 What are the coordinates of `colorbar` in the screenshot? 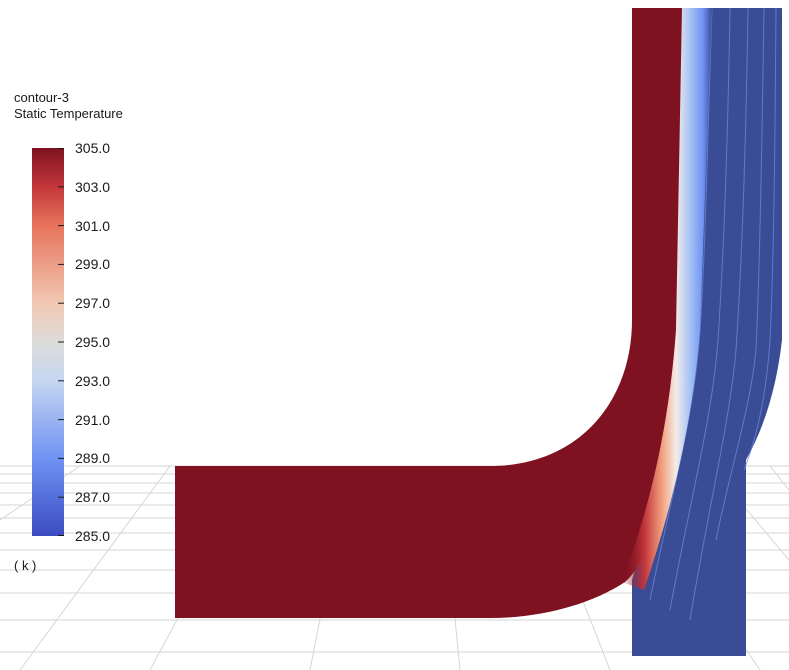 It's located at (48, 342).